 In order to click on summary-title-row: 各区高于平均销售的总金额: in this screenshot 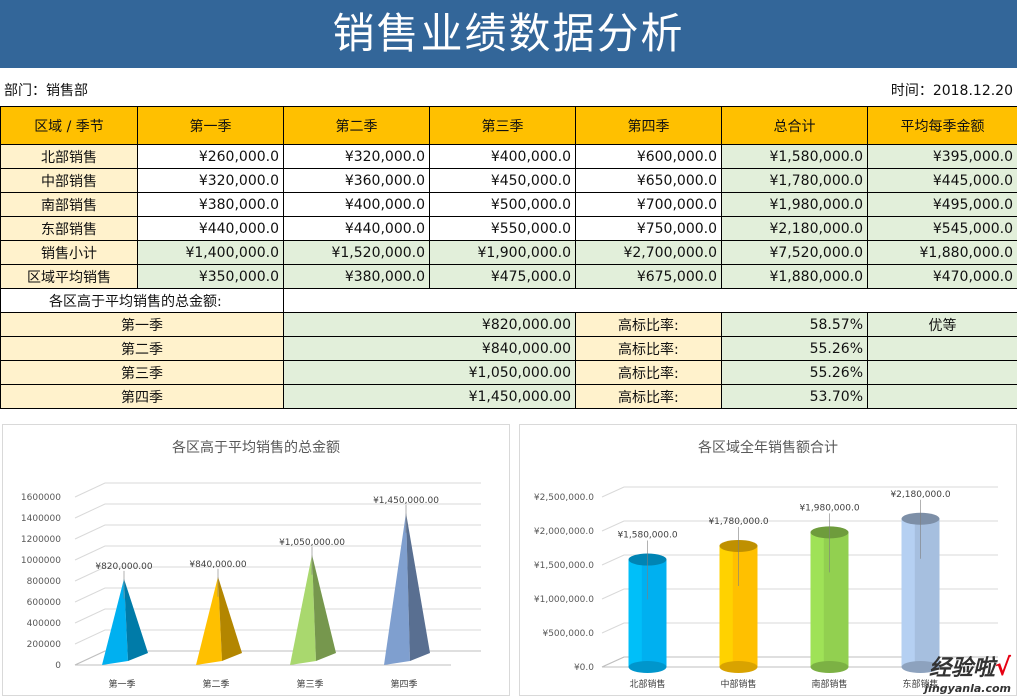, I will do `click(509, 301)`.